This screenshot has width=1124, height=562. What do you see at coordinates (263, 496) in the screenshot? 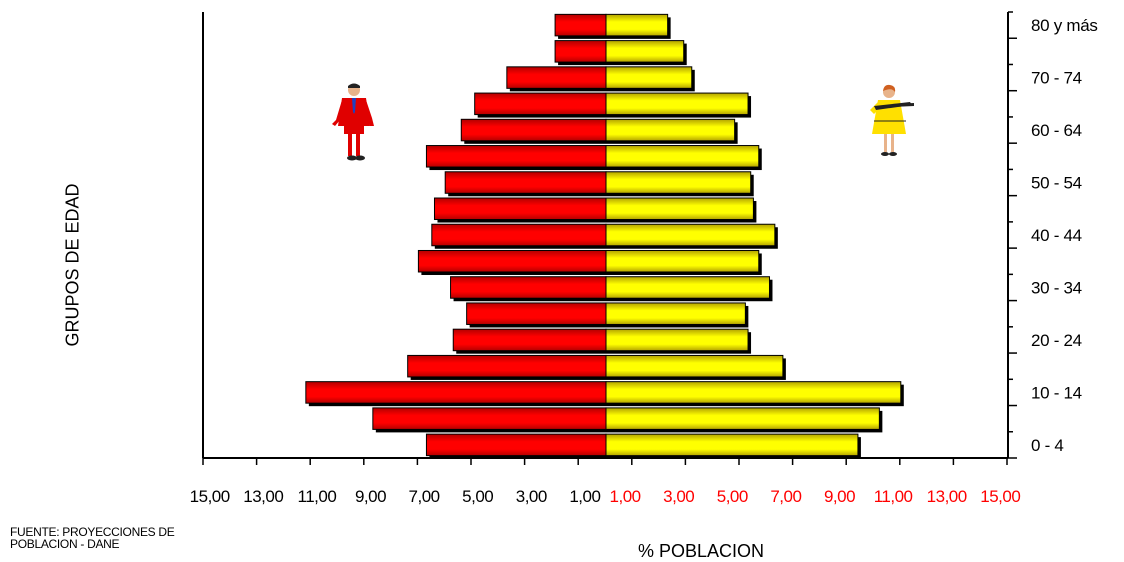
I see `x-tick-label-left: 13,00` at bounding box center [263, 496].